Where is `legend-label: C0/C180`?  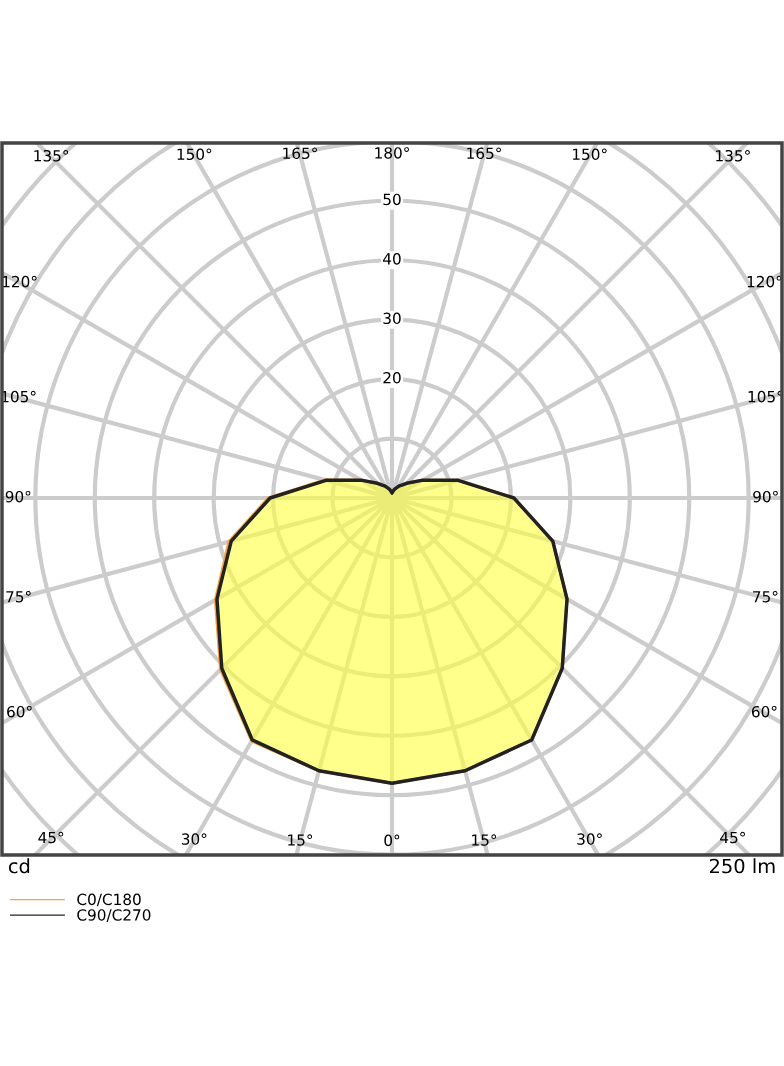 legend-label: C0/C180 is located at coordinates (109, 900).